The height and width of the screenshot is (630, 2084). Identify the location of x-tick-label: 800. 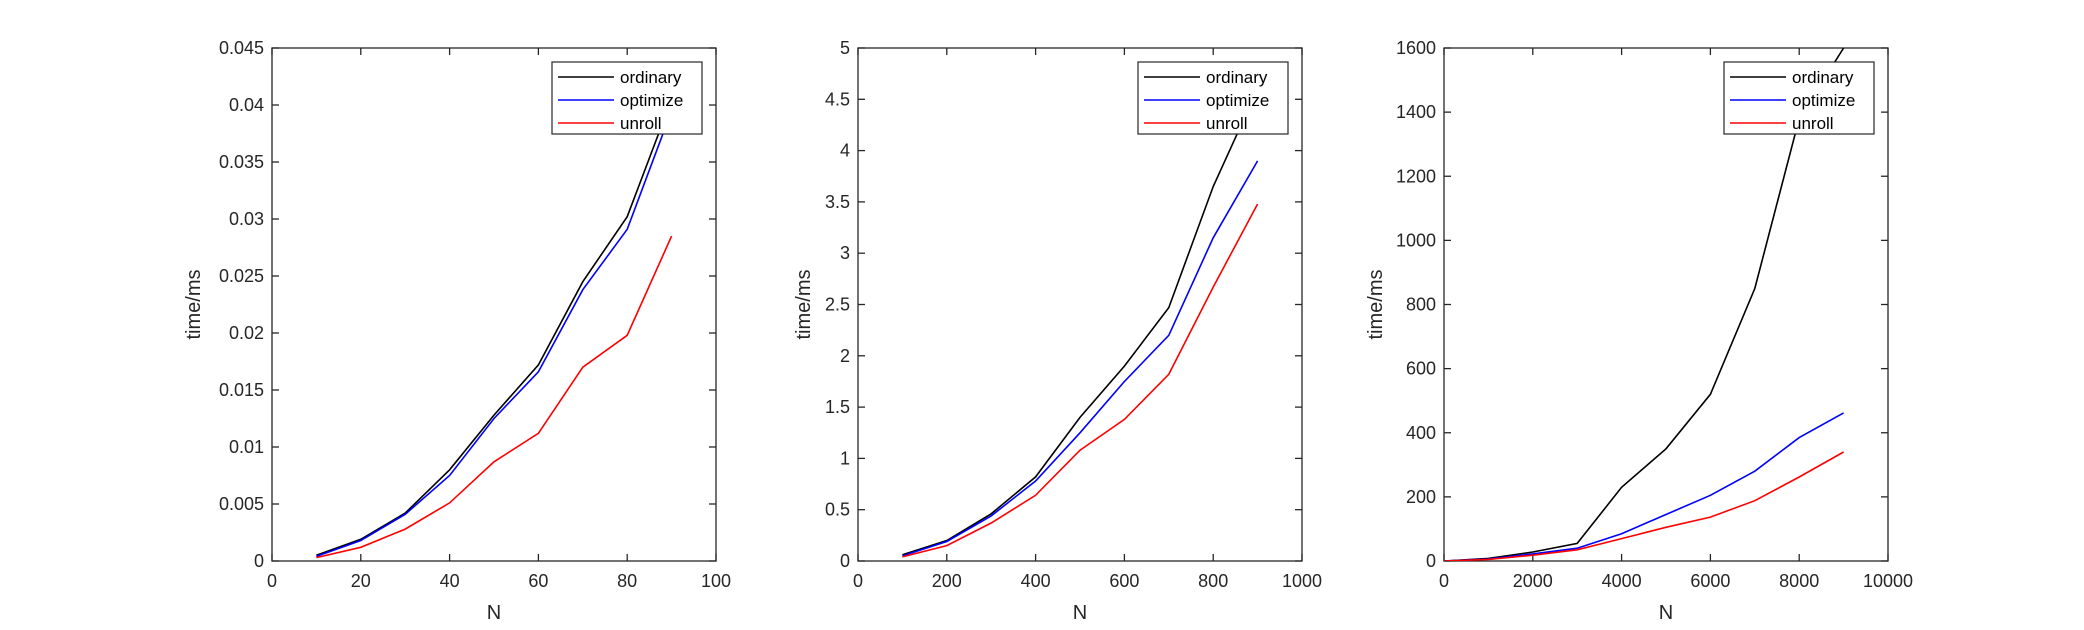
(1213, 581).